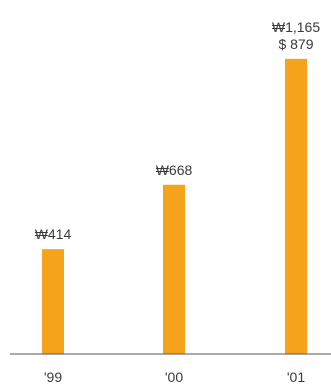  Describe the element at coordinates (53, 377) in the screenshot. I see `x-tick-label-0: '99` at that location.